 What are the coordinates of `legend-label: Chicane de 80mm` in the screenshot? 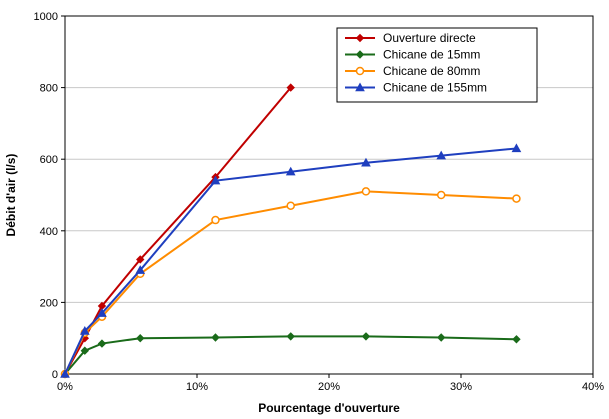 It's located at (431, 71).